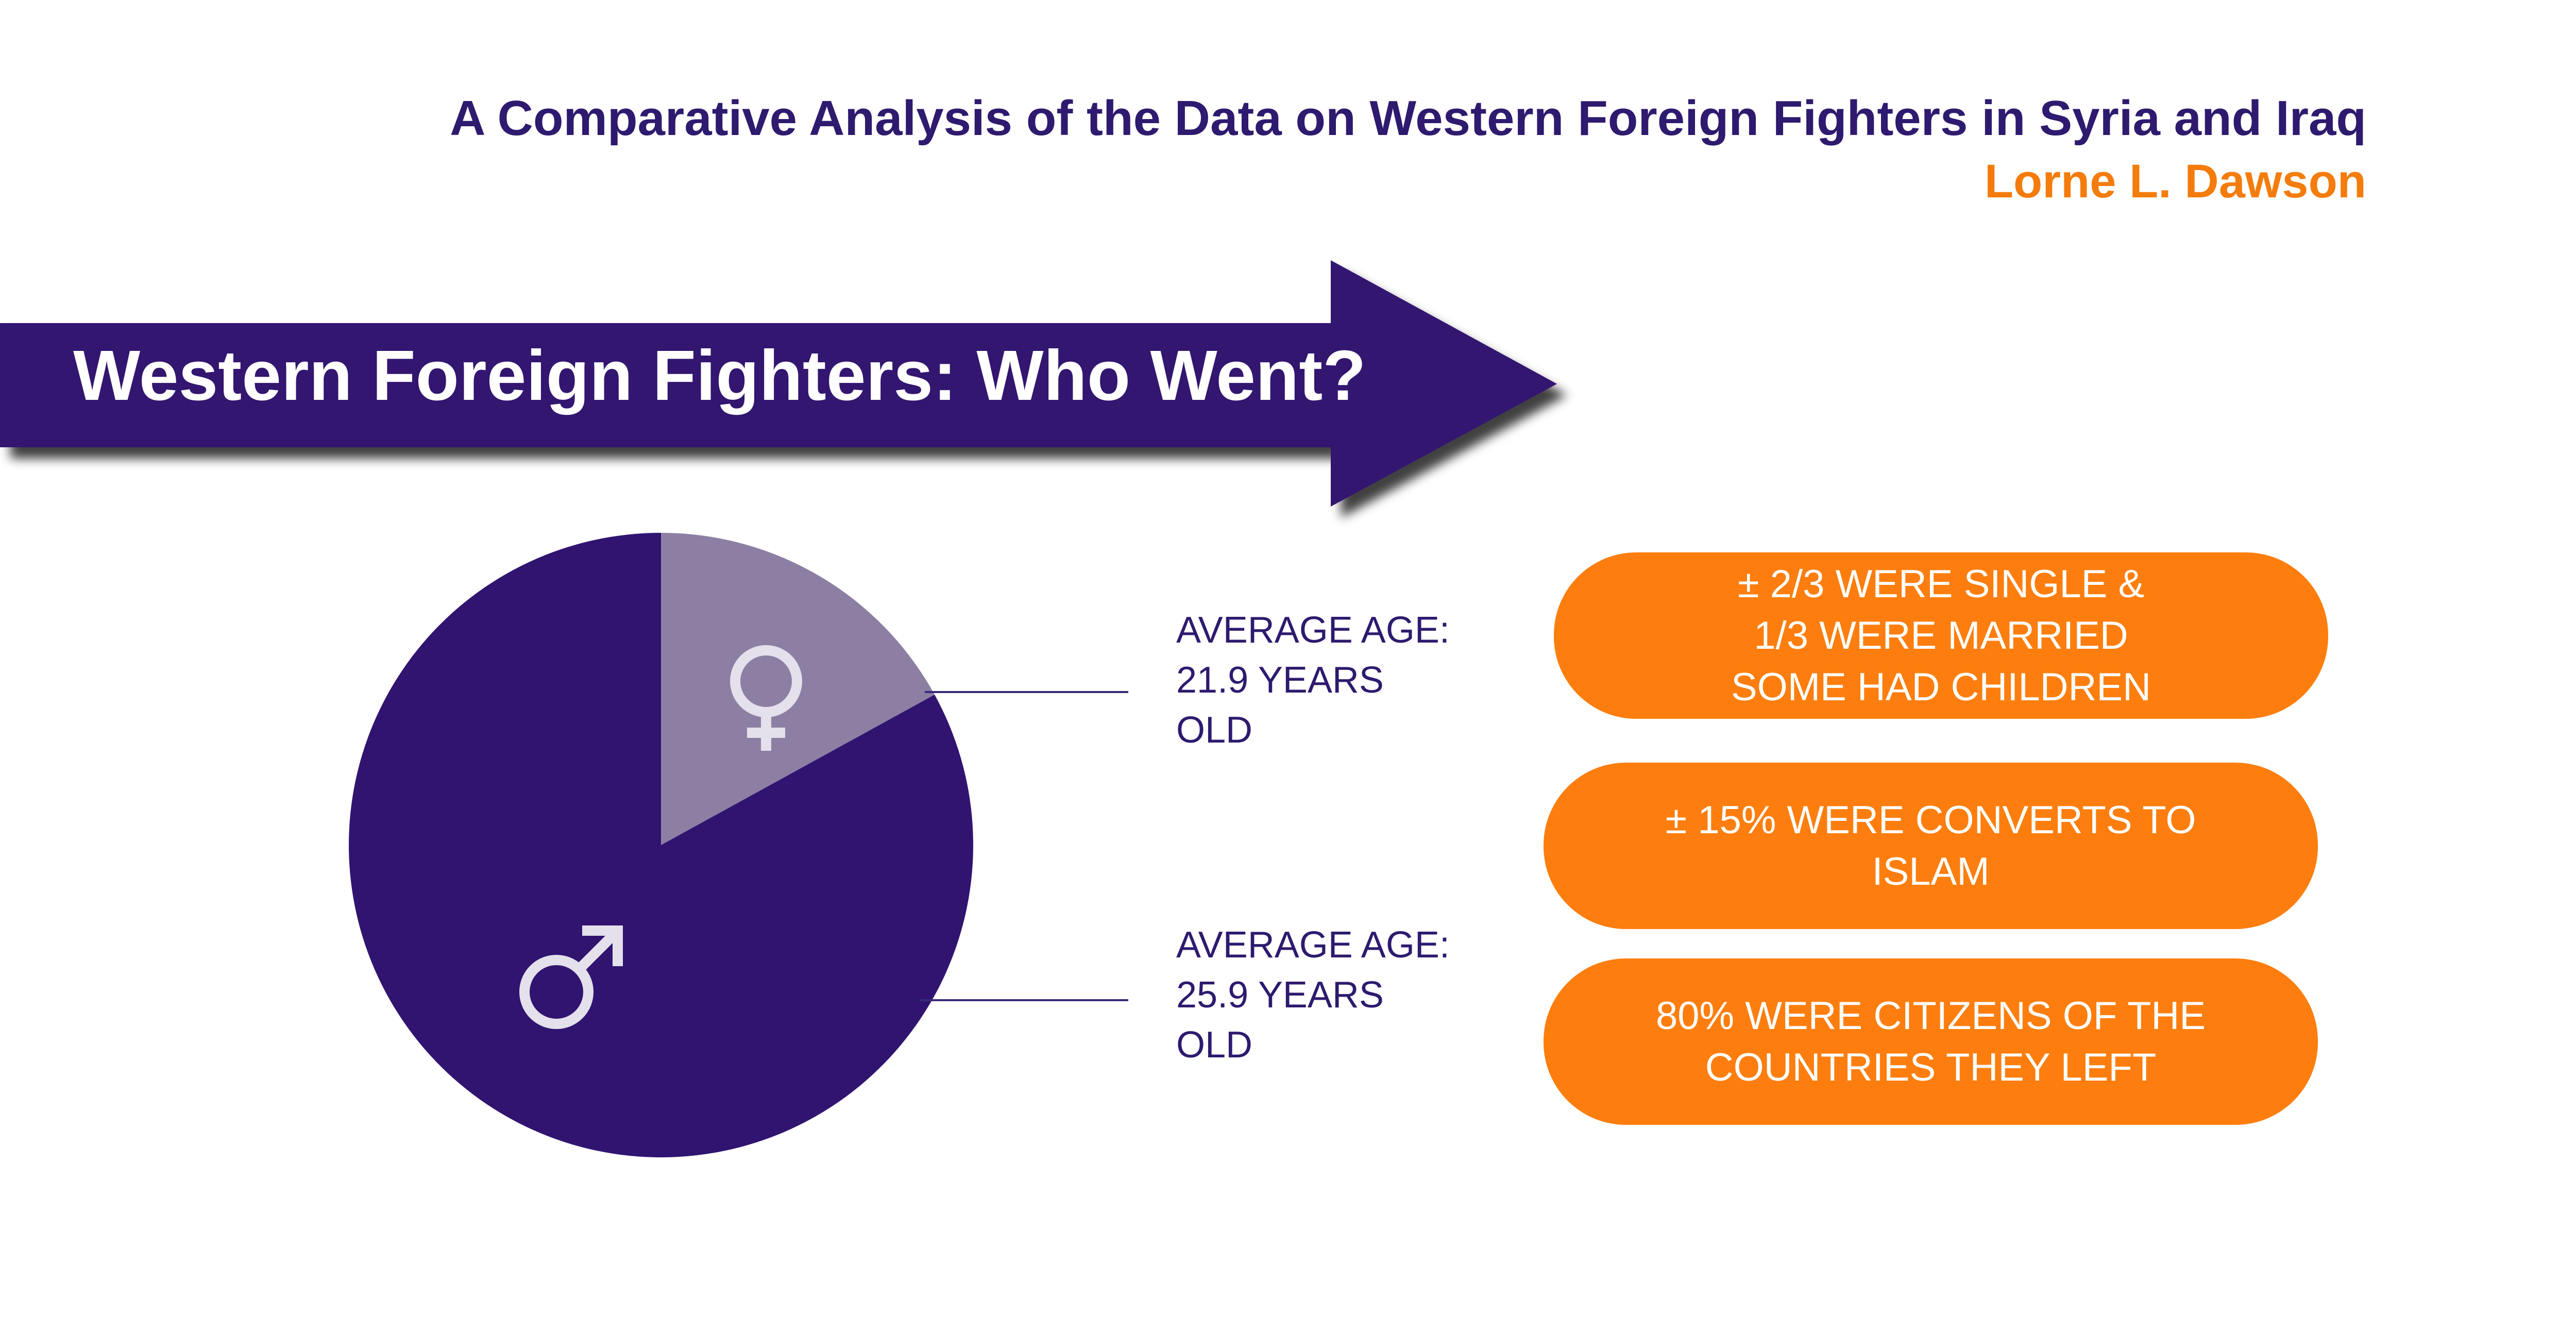  What do you see at coordinates (719, 375) in the screenshot?
I see `banner-title: Western Foreign Fighters: Who Went?` at bounding box center [719, 375].